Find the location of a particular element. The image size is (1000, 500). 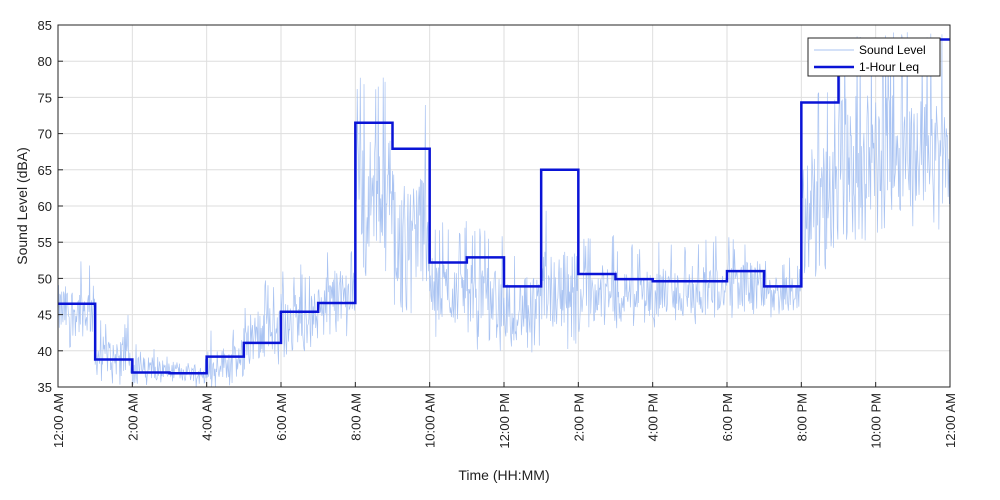

x-tick-label: 2:00 AM is located at coordinates (132, 417).